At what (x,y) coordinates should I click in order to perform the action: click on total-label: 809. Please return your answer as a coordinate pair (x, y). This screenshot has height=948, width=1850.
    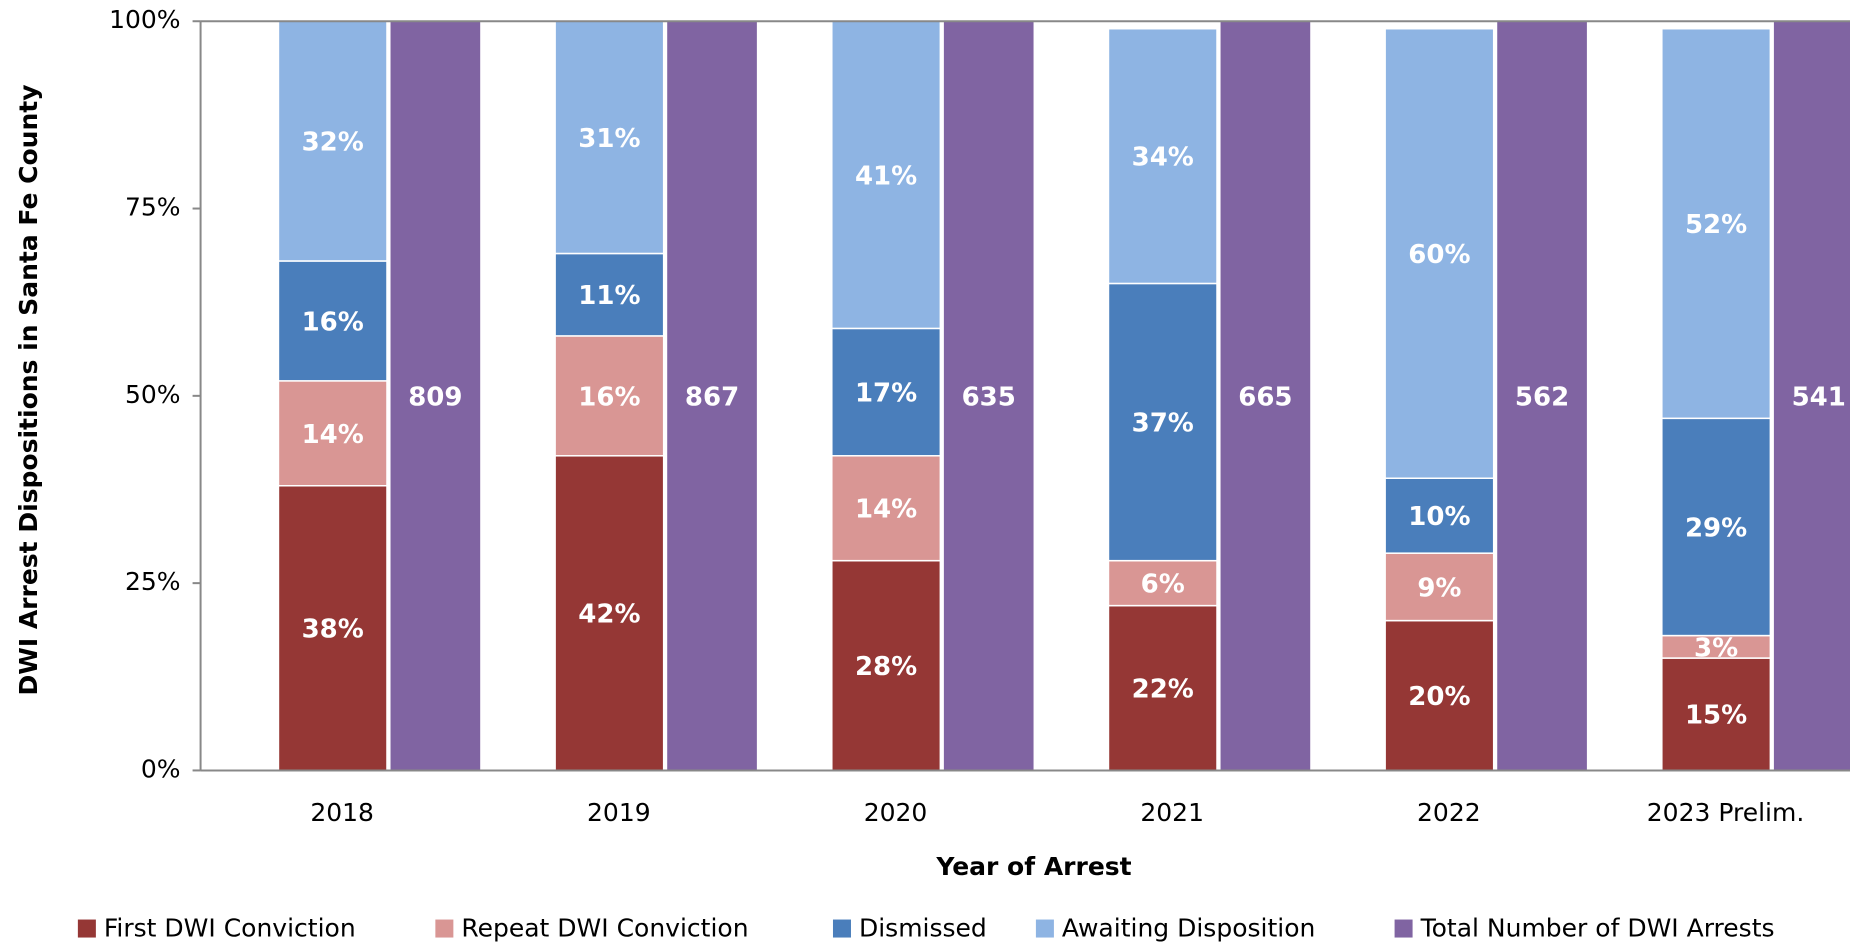
    Looking at the image, I should click on (435, 397).